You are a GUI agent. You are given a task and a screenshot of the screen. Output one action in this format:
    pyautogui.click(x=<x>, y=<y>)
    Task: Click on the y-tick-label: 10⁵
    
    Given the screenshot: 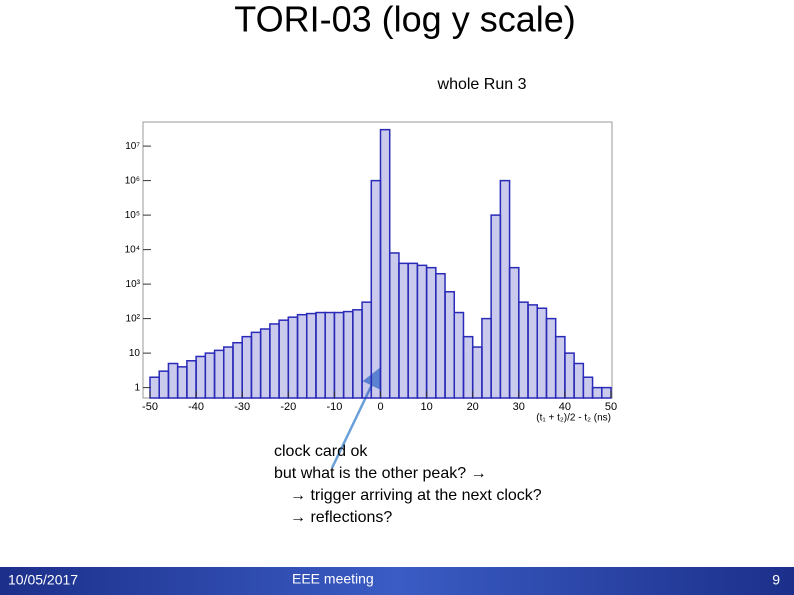 What is the action you would take?
    pyautogui.click(x=132, y=215)
    